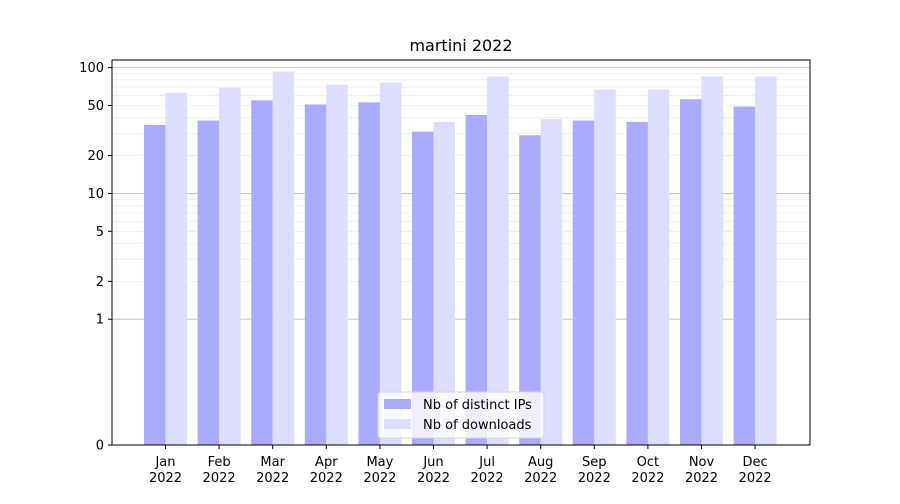  Describe the element at coordinates (477, 405) in the screenshot. I see `legend-label: Nb of distinct IPs` at that location.